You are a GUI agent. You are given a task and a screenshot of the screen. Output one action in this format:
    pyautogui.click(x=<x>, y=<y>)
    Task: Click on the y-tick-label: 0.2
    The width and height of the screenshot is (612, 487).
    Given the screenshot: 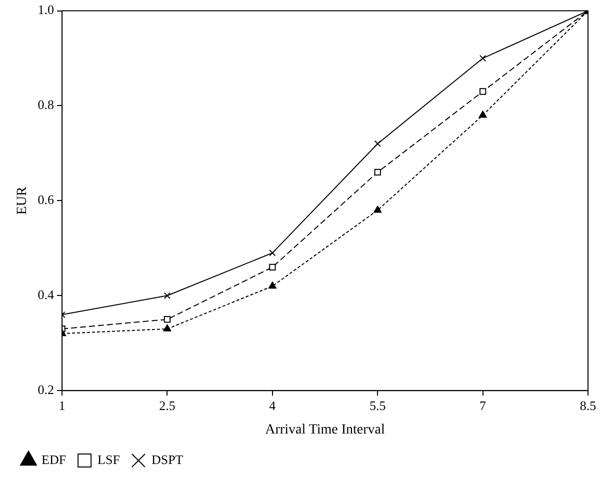 What is the action you would take?
    pyautogui.click(x=46, y=390)
    